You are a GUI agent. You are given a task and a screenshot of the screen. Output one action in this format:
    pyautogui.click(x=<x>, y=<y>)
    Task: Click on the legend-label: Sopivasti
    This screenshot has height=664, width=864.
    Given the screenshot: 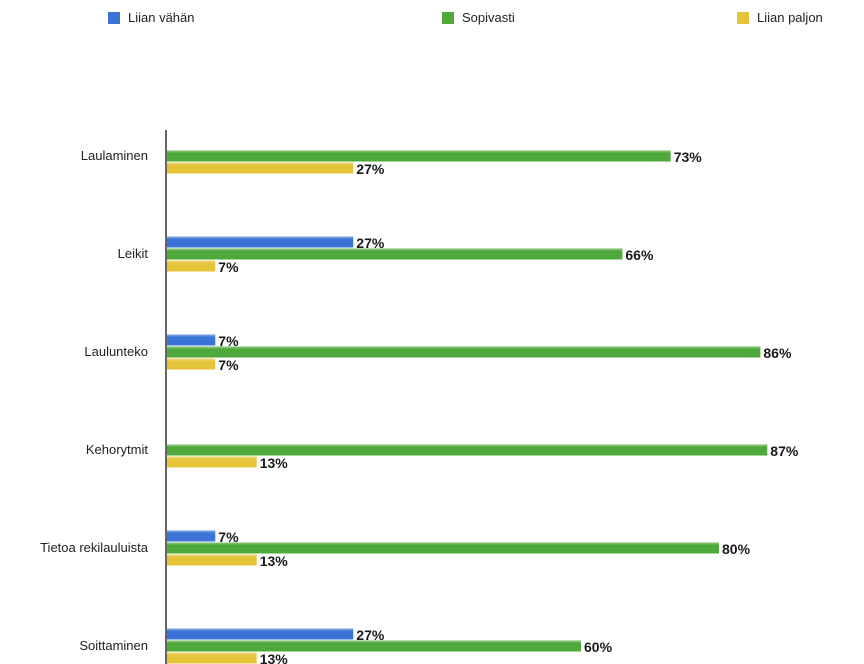 What is the action you would take?
    pyautogui.click(x=488, y=17)
    